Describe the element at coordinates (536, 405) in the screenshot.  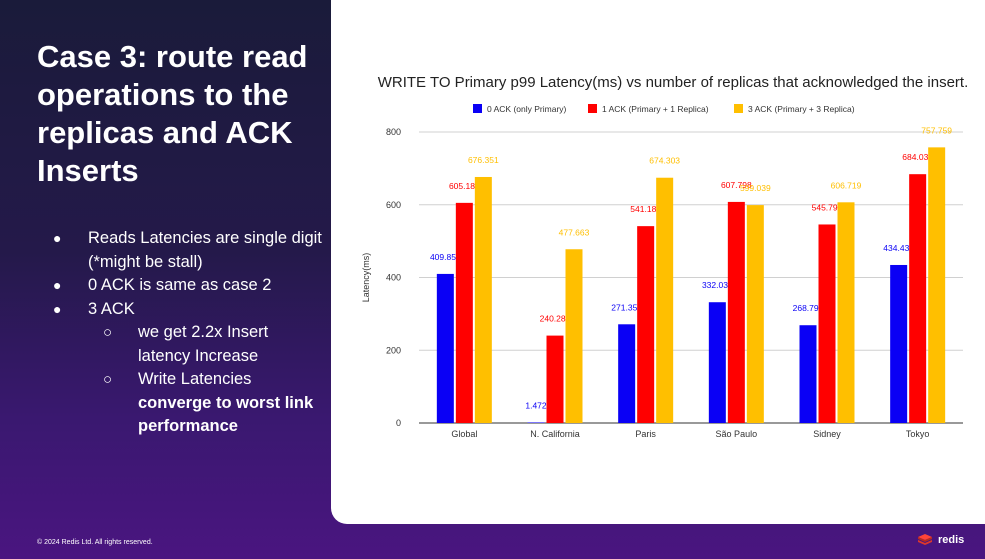
I see `data-label: 1.472` at that location.